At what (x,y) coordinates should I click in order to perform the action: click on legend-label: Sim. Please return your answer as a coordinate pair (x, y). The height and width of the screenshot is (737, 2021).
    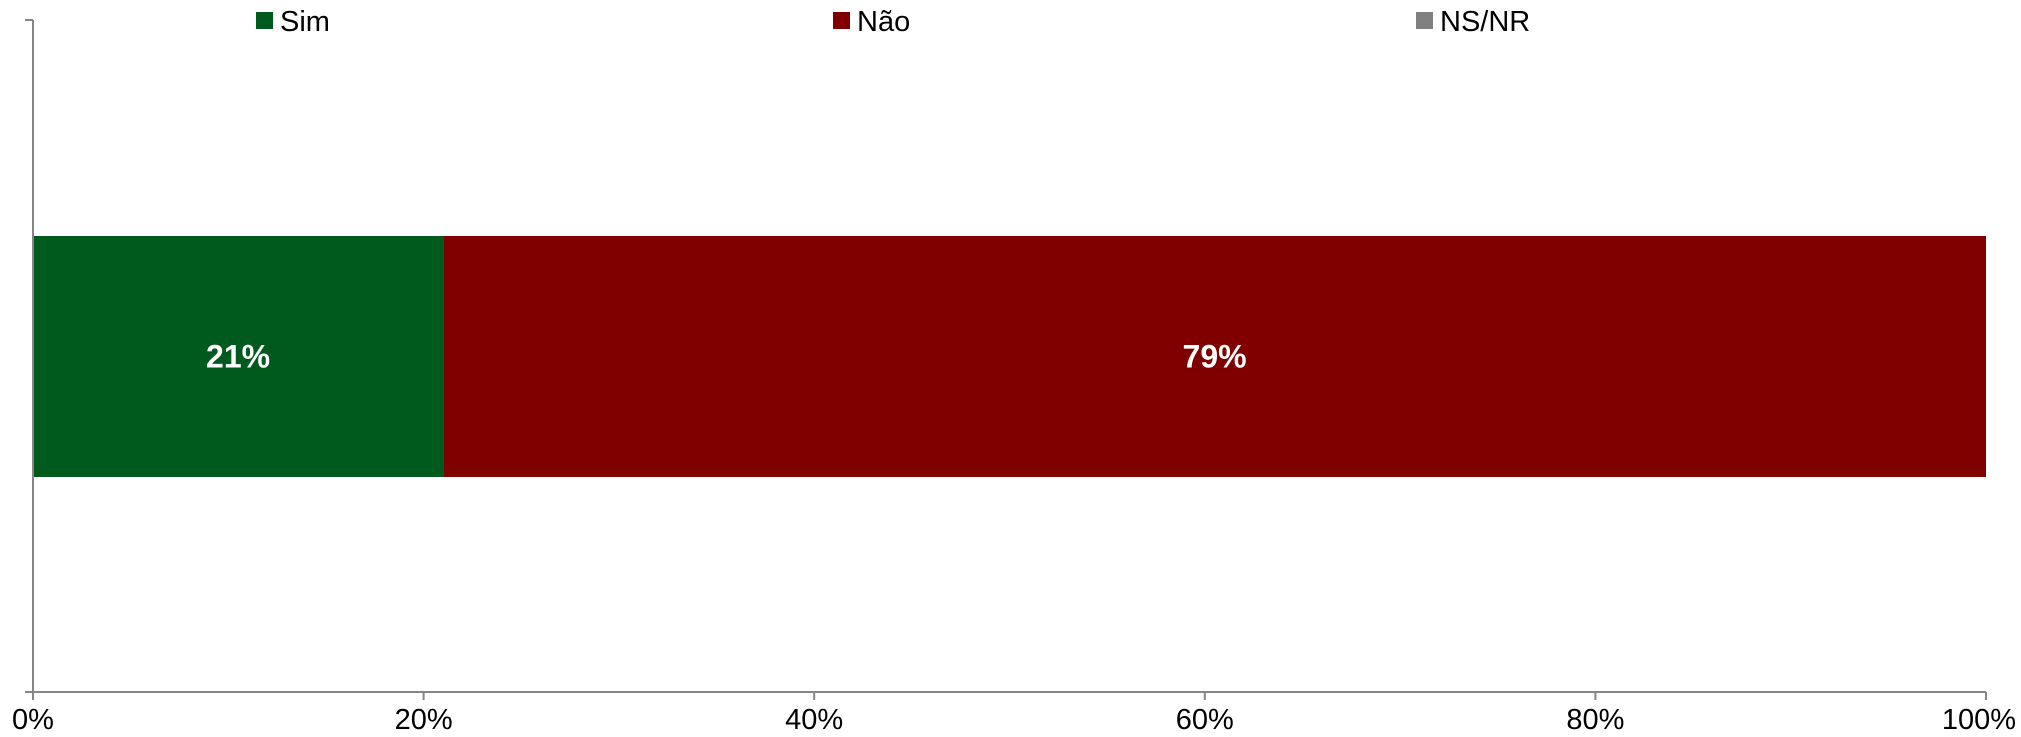
    Looking at the image, I should click on (305, 22).